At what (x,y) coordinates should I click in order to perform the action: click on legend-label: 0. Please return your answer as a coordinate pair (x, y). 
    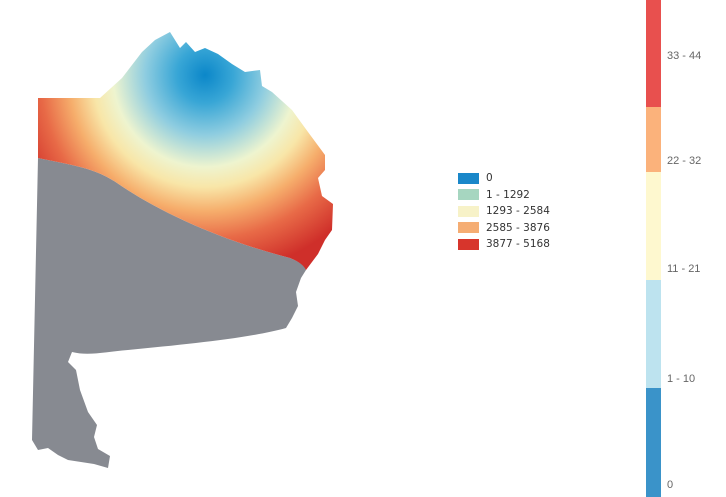
    Looking at the image, I should click on (489, 178).